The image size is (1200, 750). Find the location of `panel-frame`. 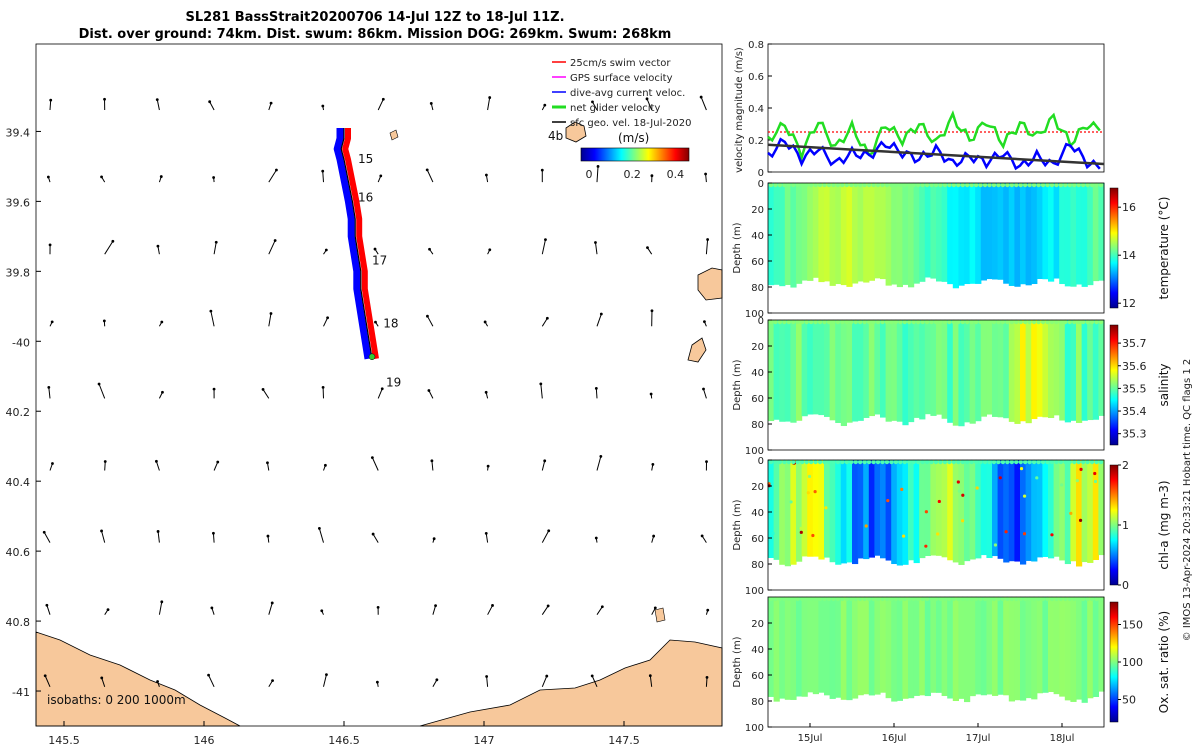

panel-frame is located at coordinates (936, 662).